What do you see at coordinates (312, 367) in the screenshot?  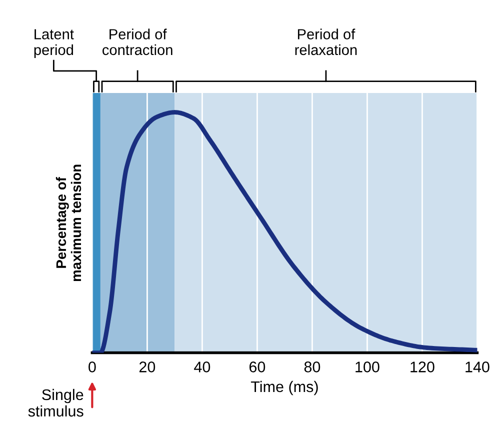 I see `x-tick-label: 80` at bounding box center [312, 367].